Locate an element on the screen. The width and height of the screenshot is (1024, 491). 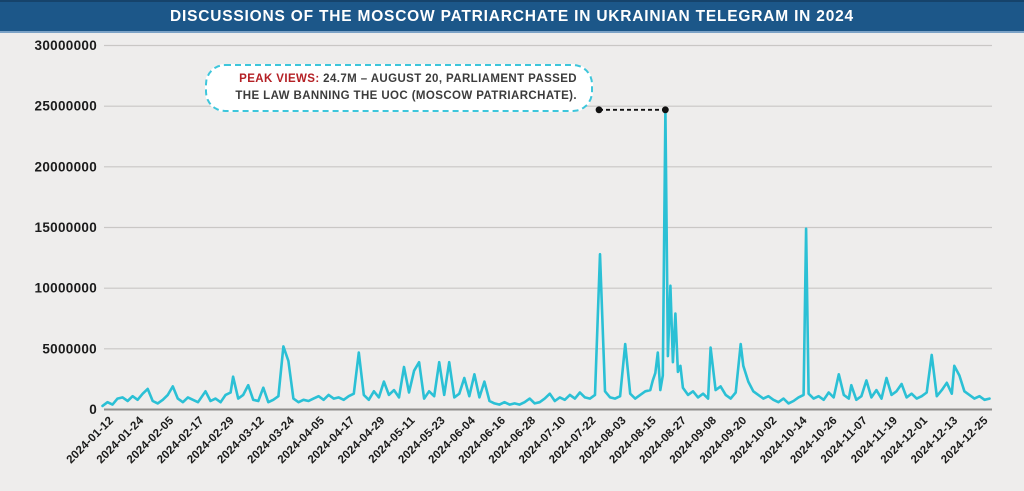
peak-annotation-label: PEAK VIEWS: is located at coordinates (279, 79).